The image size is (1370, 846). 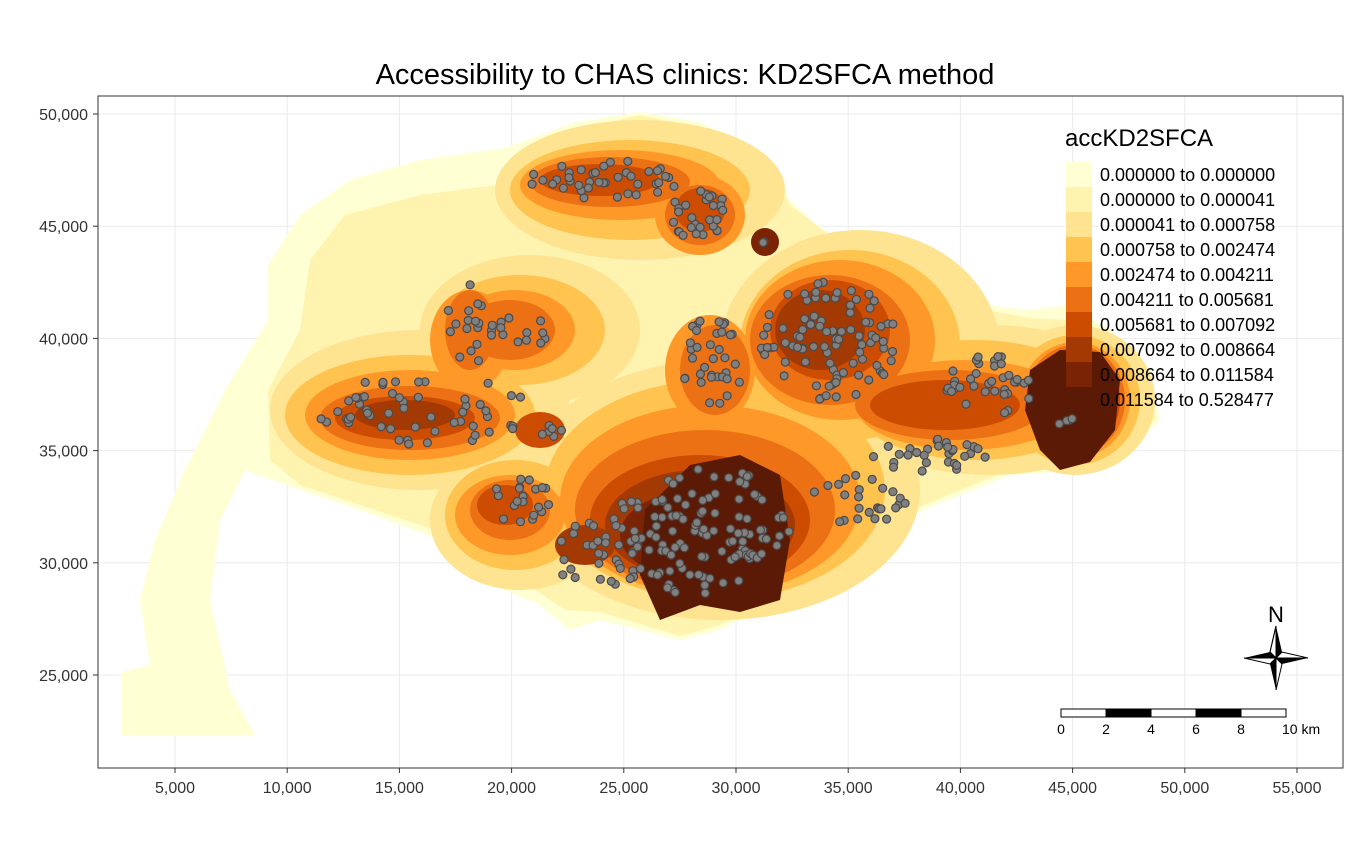 I want to click on y-tick-label: 25,000, so click(x=63, y=676).